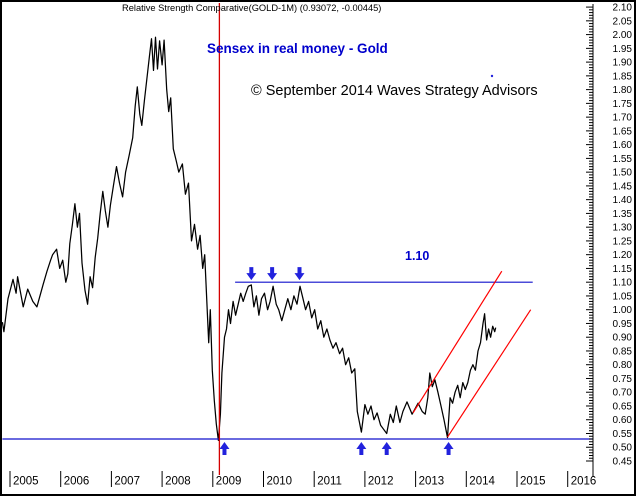 This screenshot has height=496, width=636. Describe the element at coordinates (623, 186) in the screenshot. I see `y-tick-label: 1.45` at that location.